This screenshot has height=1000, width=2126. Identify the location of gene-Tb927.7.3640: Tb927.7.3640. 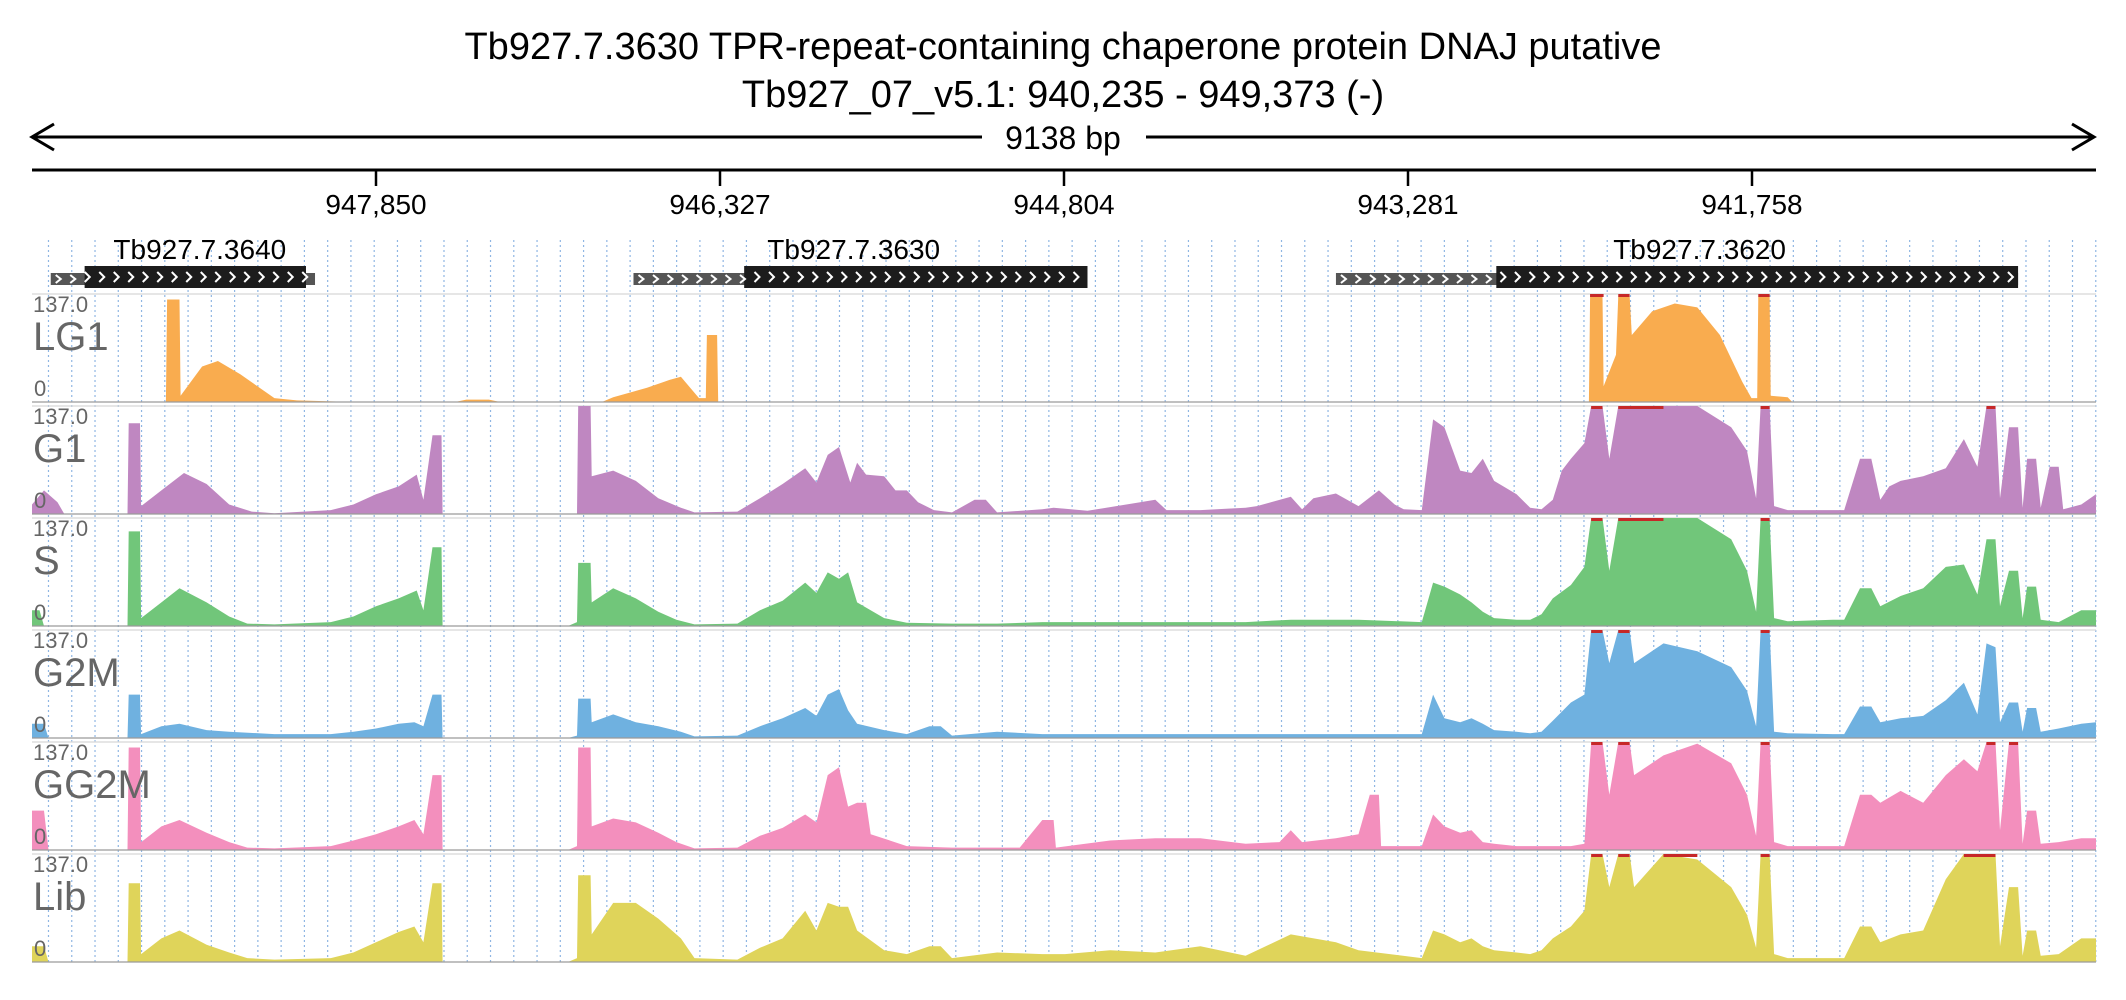
(183, 261).